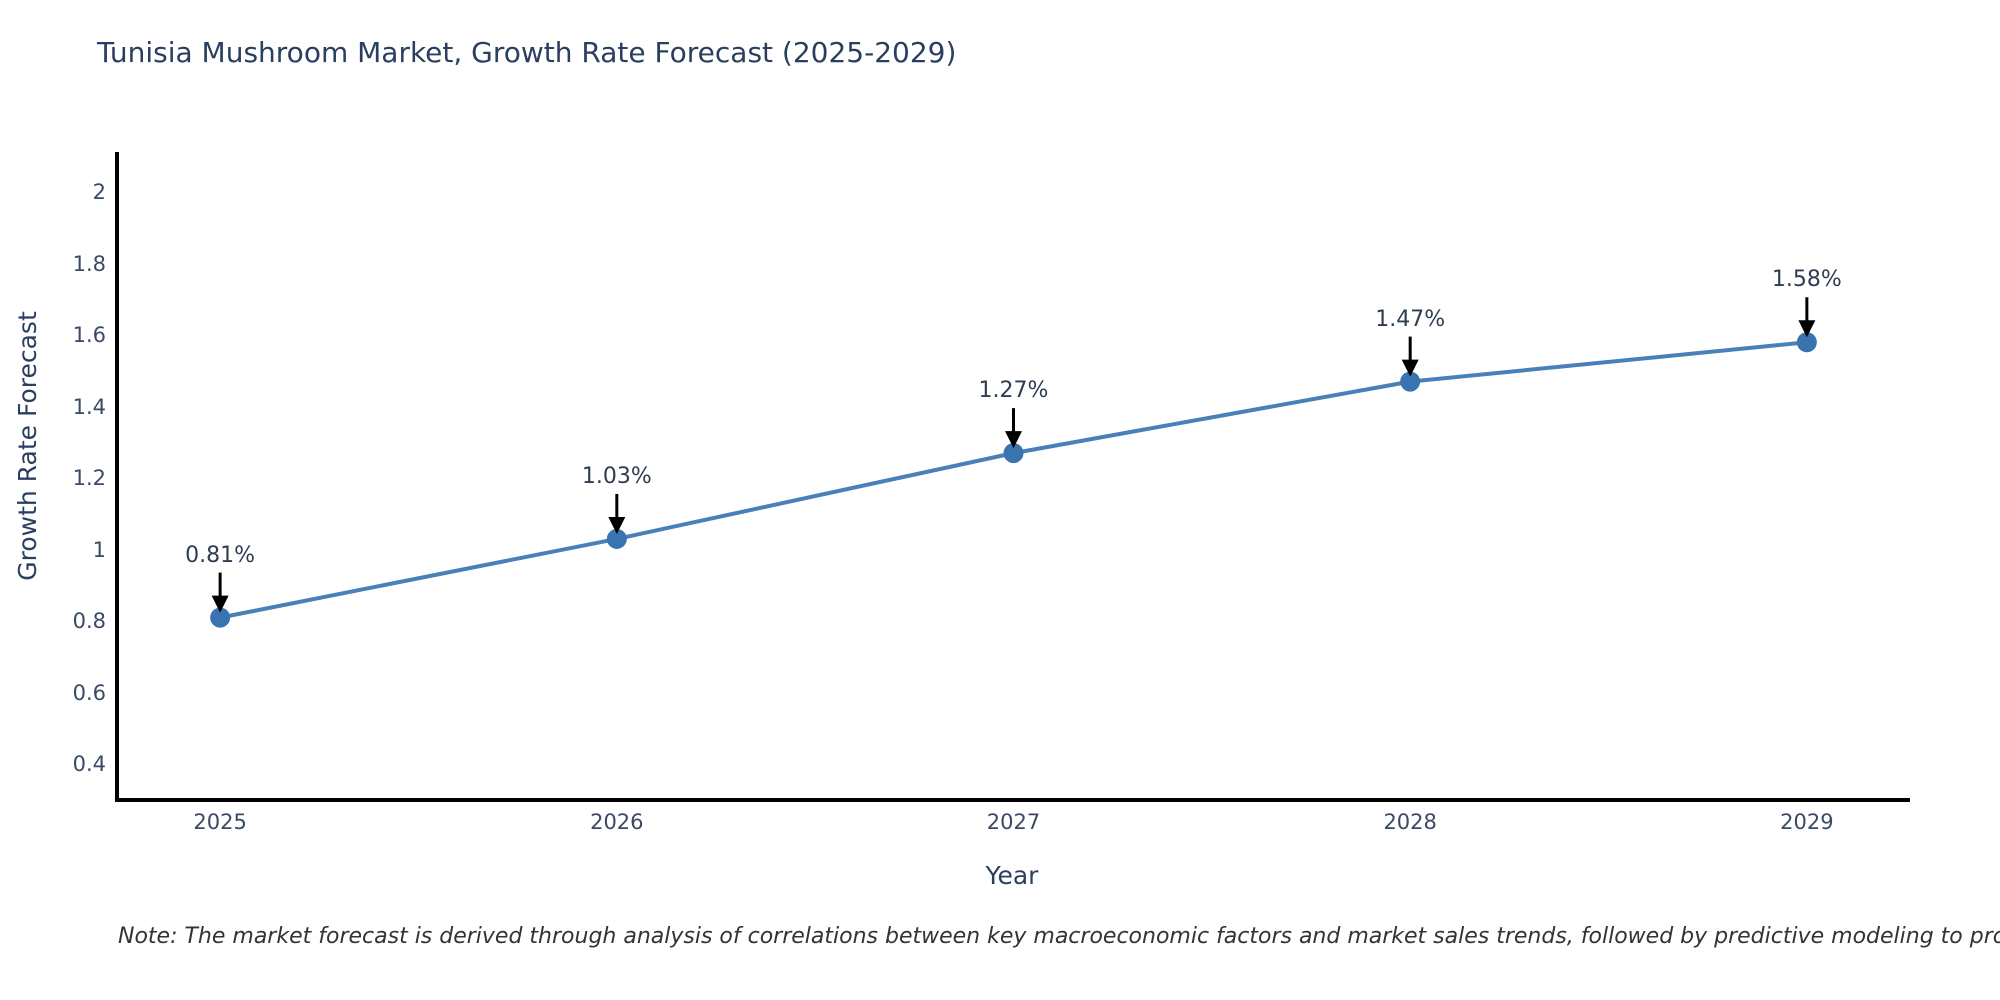  What do you see at coordinates (1013, 391) in the screenshot?
I see `point-label: 1.27%` at bounding box center [1013, 391].